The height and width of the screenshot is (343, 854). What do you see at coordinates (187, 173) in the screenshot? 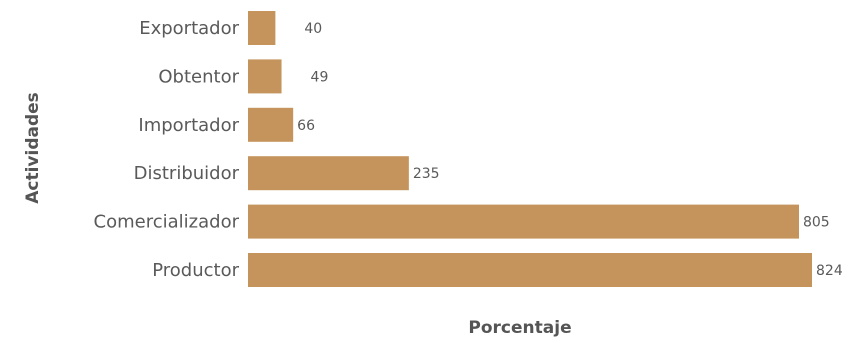
I see `category-label-distribuidor: Distribuidor` at bounding box center [187, 173].